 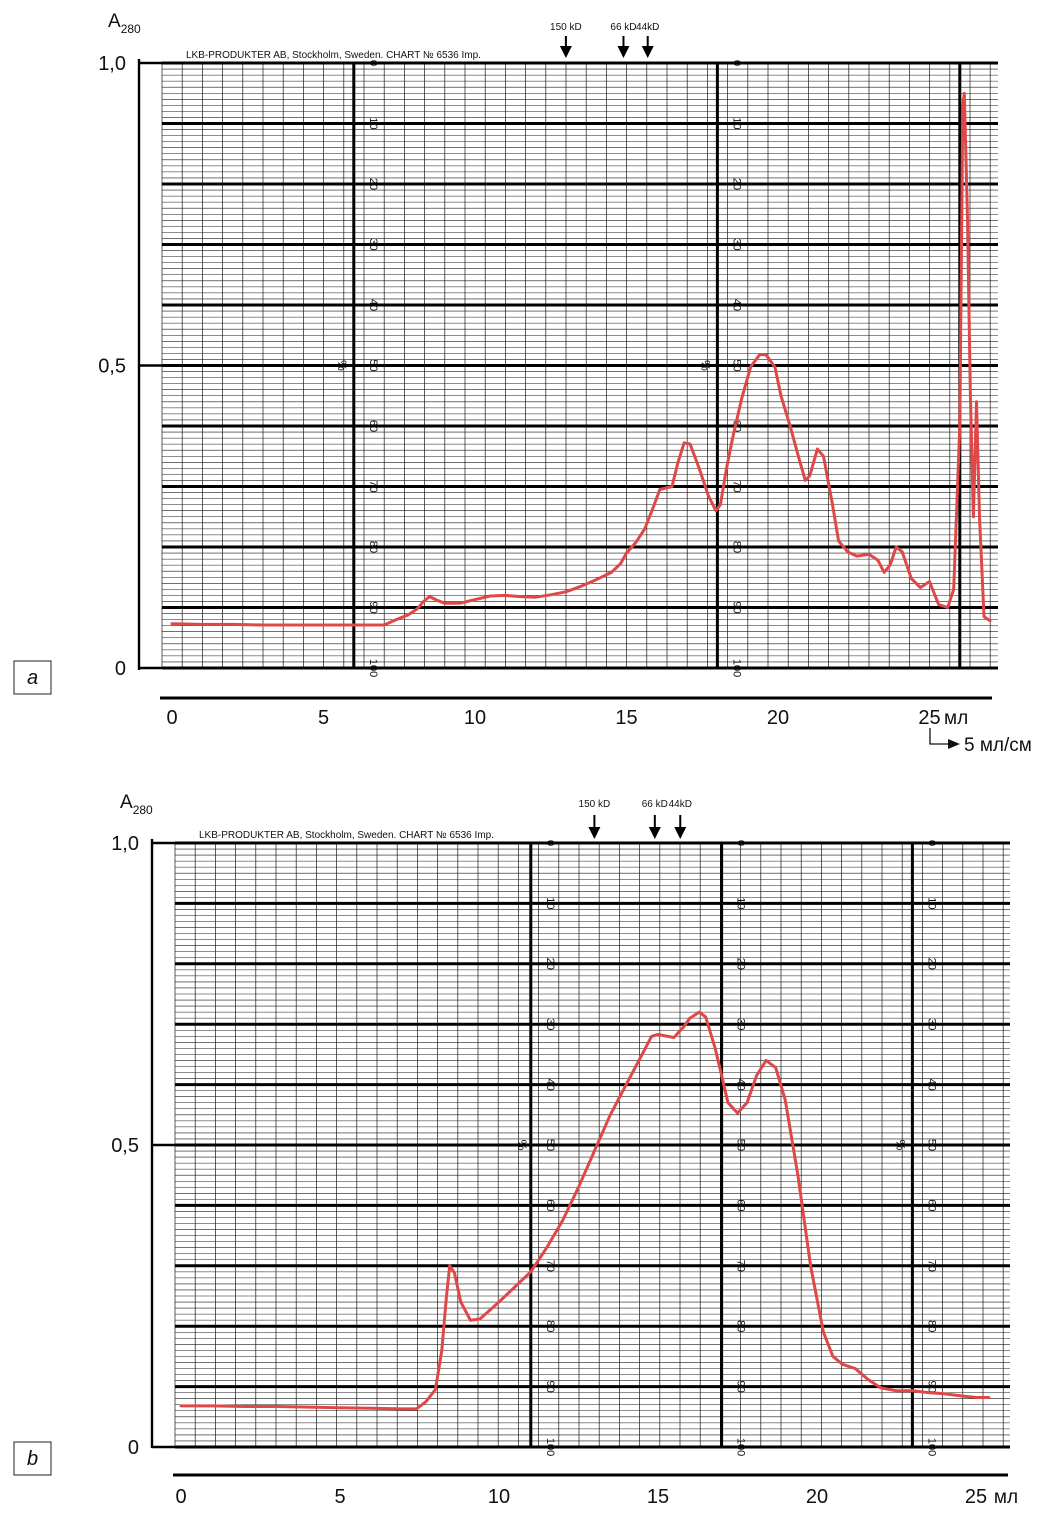 What do you see at coordinates (954, 744) in the screenshot?
I see `scale-arrowhead-icon` at bounding box center [954, 744].